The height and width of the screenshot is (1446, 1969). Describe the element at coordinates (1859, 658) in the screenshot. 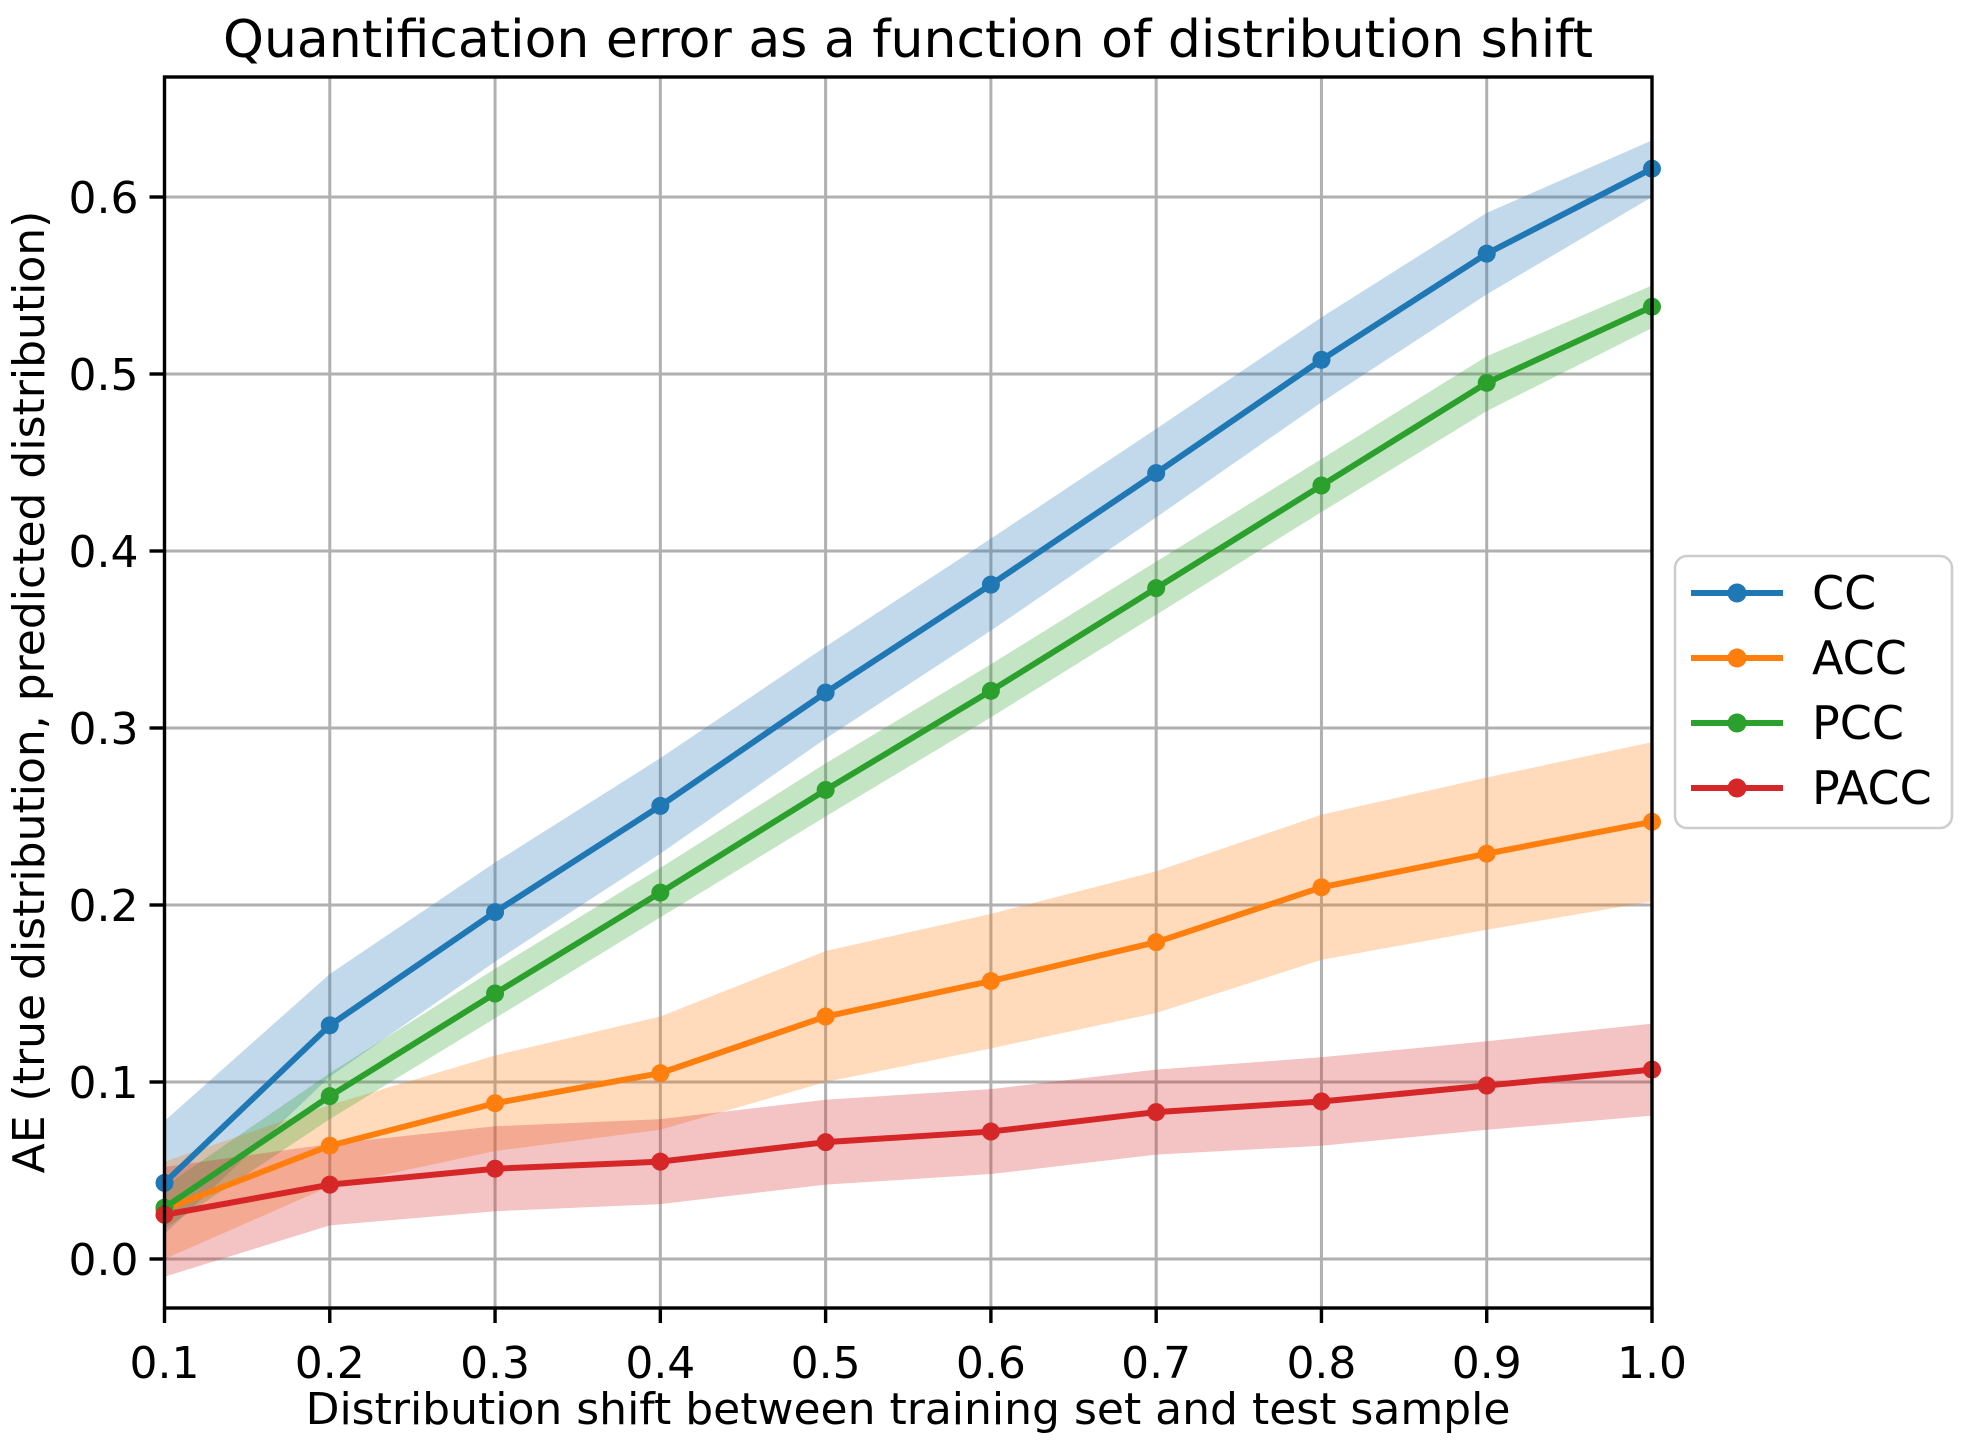

I see `legend-label-acc: ACC` at that location.